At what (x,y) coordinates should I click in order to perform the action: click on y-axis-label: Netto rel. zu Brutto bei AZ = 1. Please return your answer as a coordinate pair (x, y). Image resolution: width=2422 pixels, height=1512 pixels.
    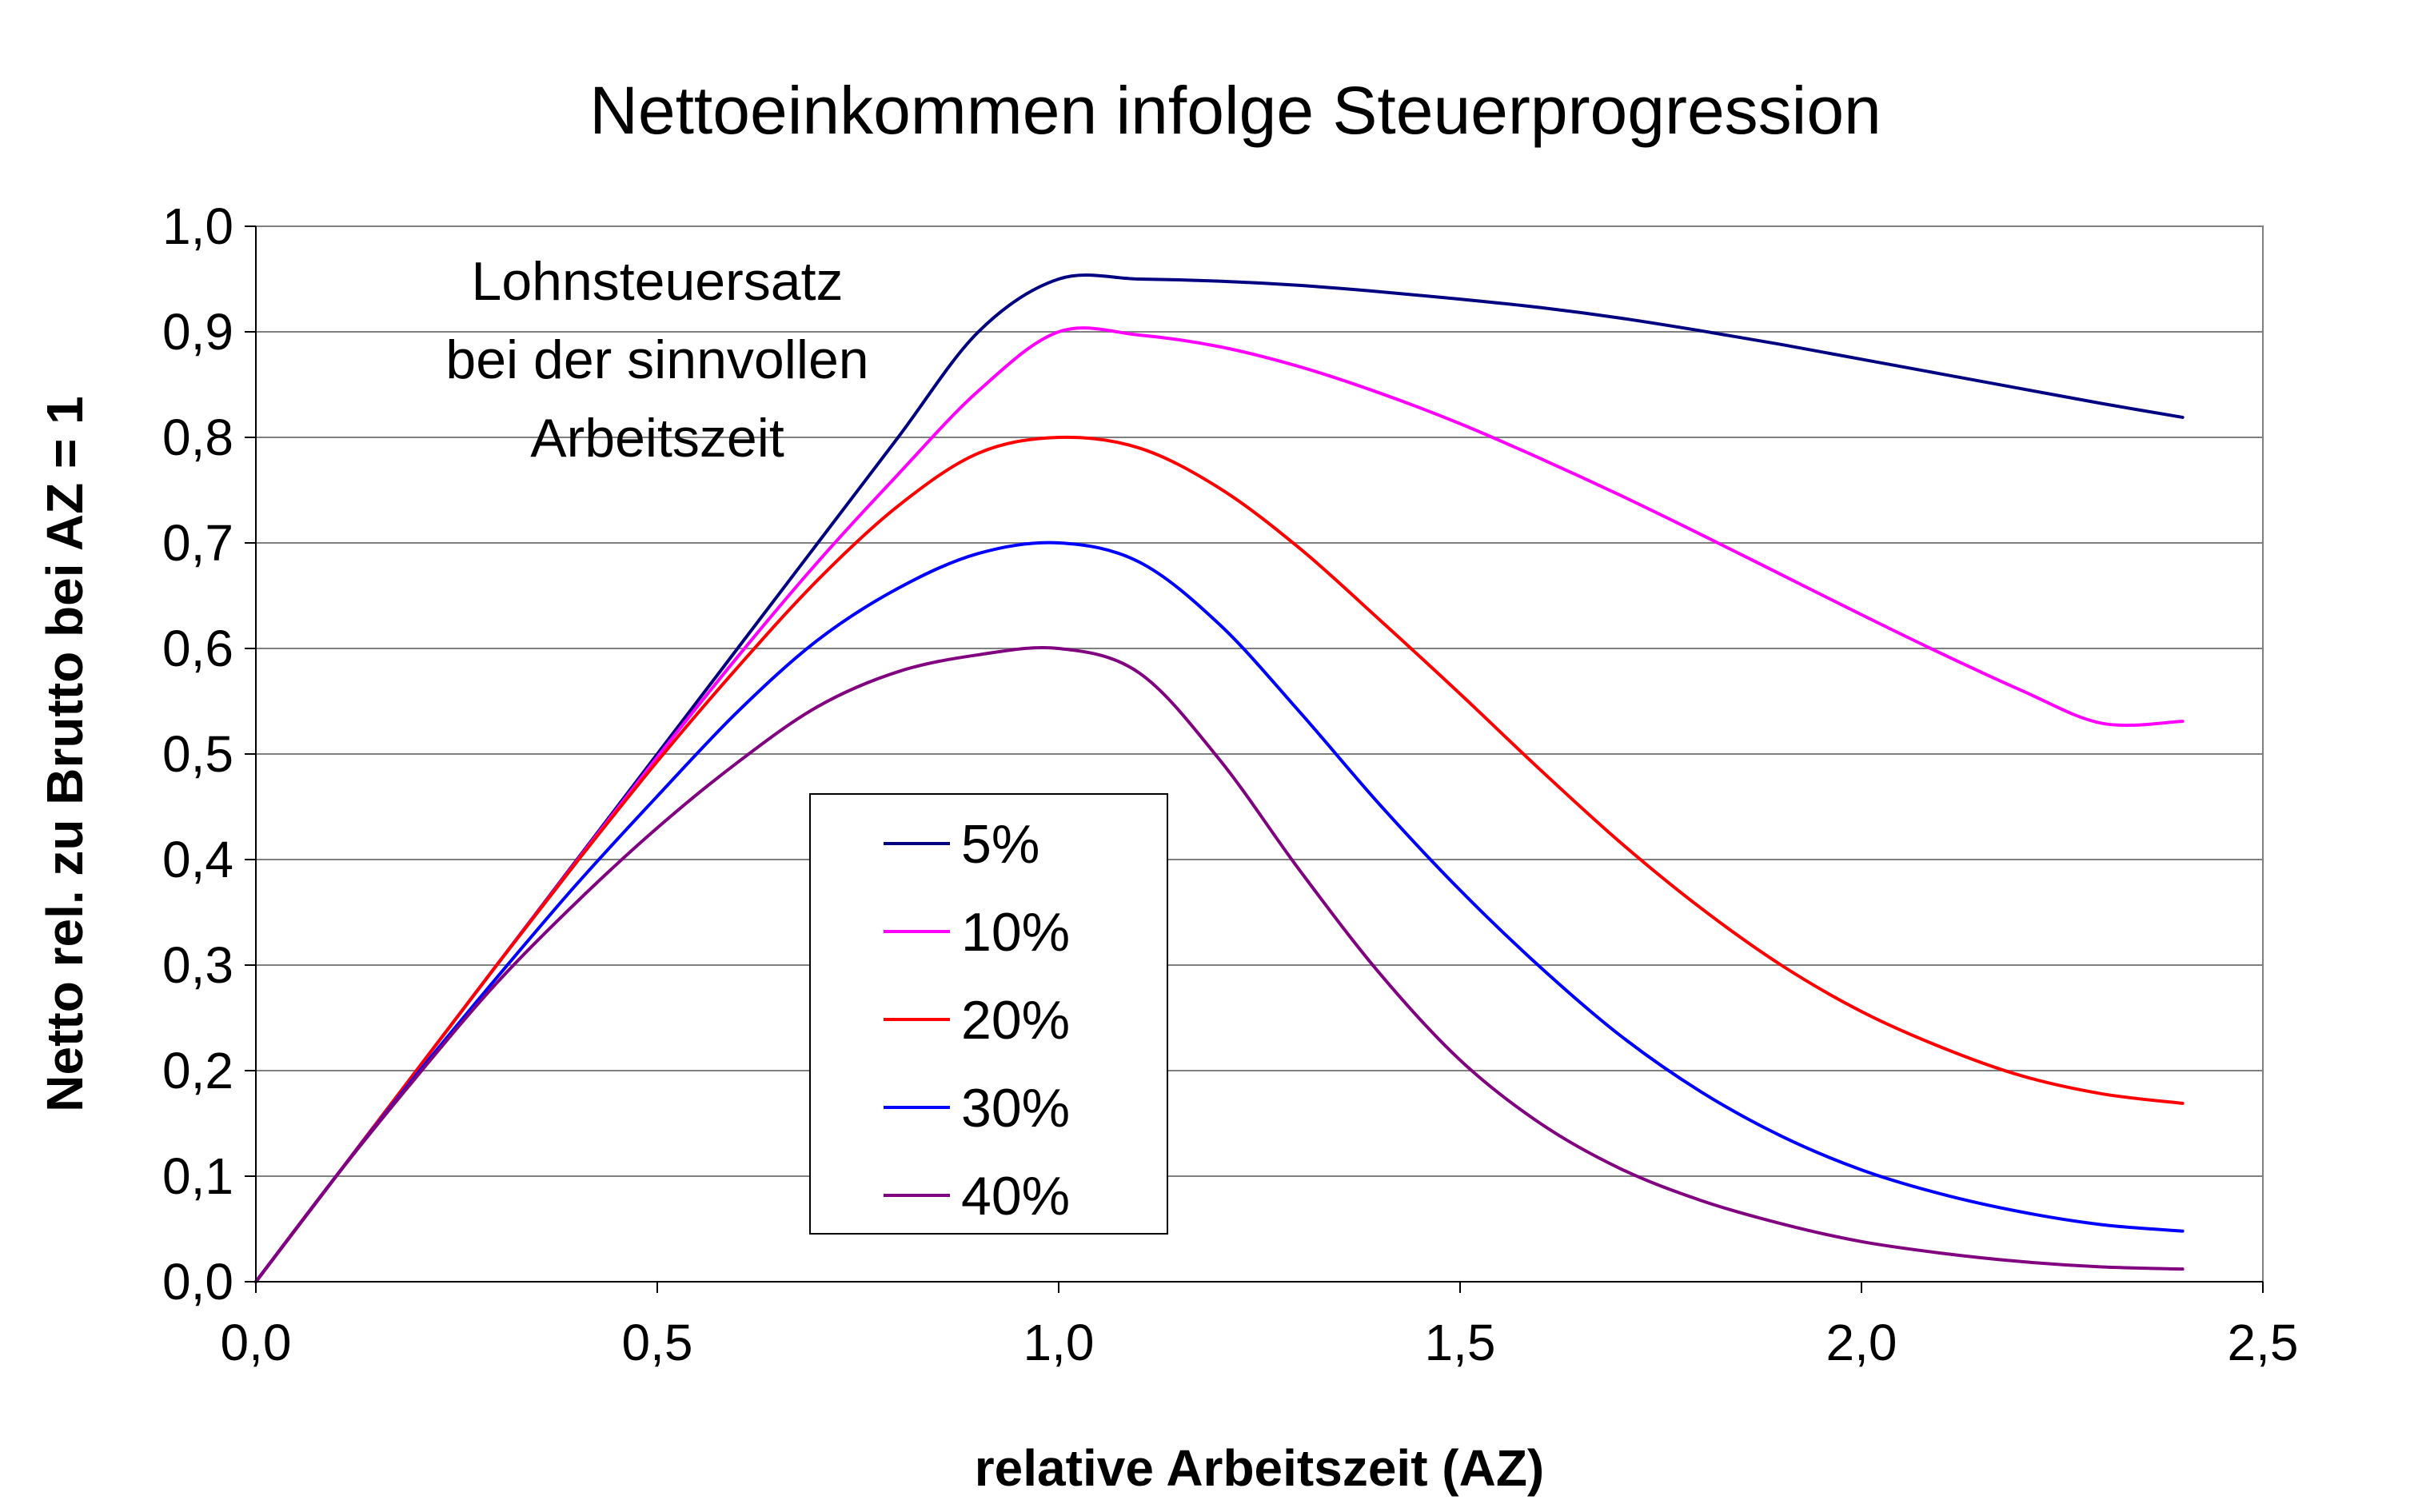
    Looking at the image, I should click on (65, 753).